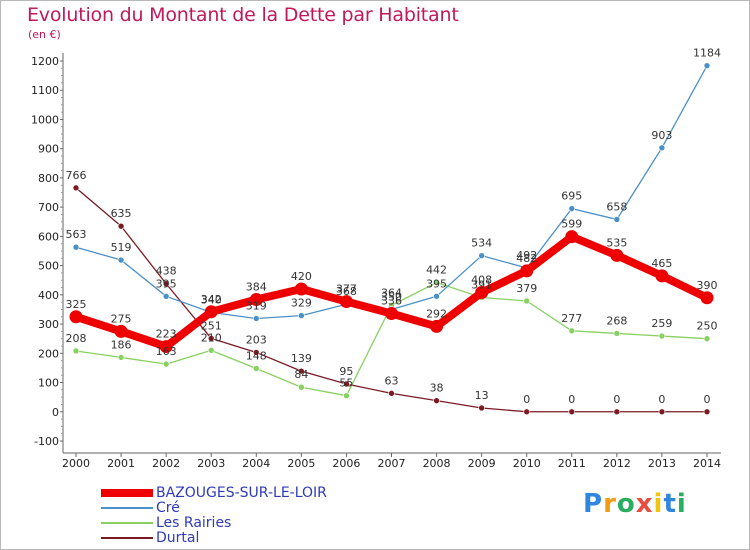 The width and height of the screenshot is (750, 550). I want to click on data-label: 250, so click(707, 326).